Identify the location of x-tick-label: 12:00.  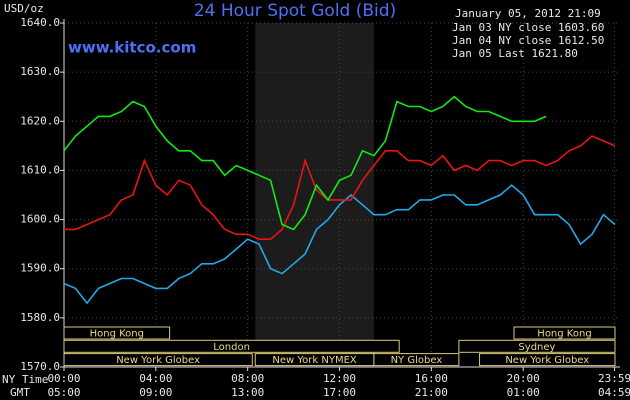
(339, 378).